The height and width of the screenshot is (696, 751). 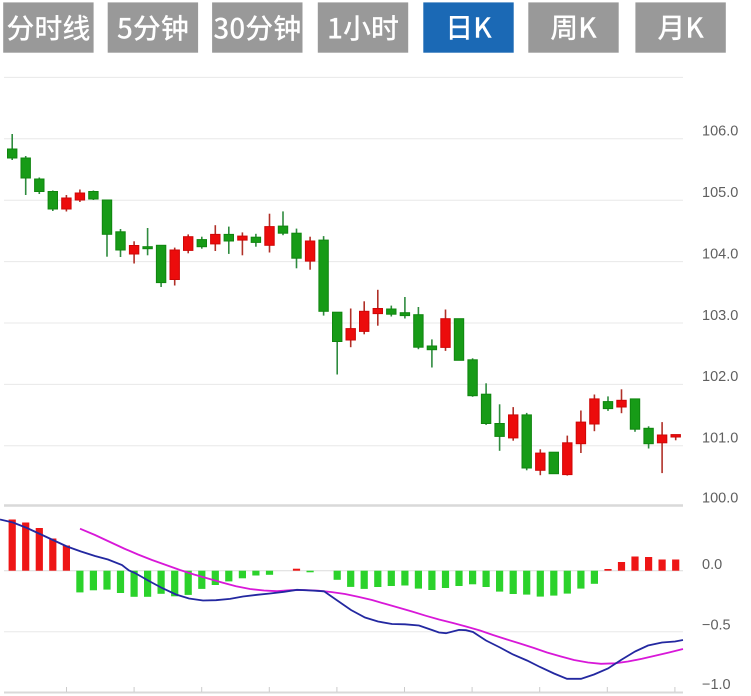 What do you see at coordinates (716, 625) in the screenshot?
I see `svg-text: −0.5` at bounding box center [716, 625].